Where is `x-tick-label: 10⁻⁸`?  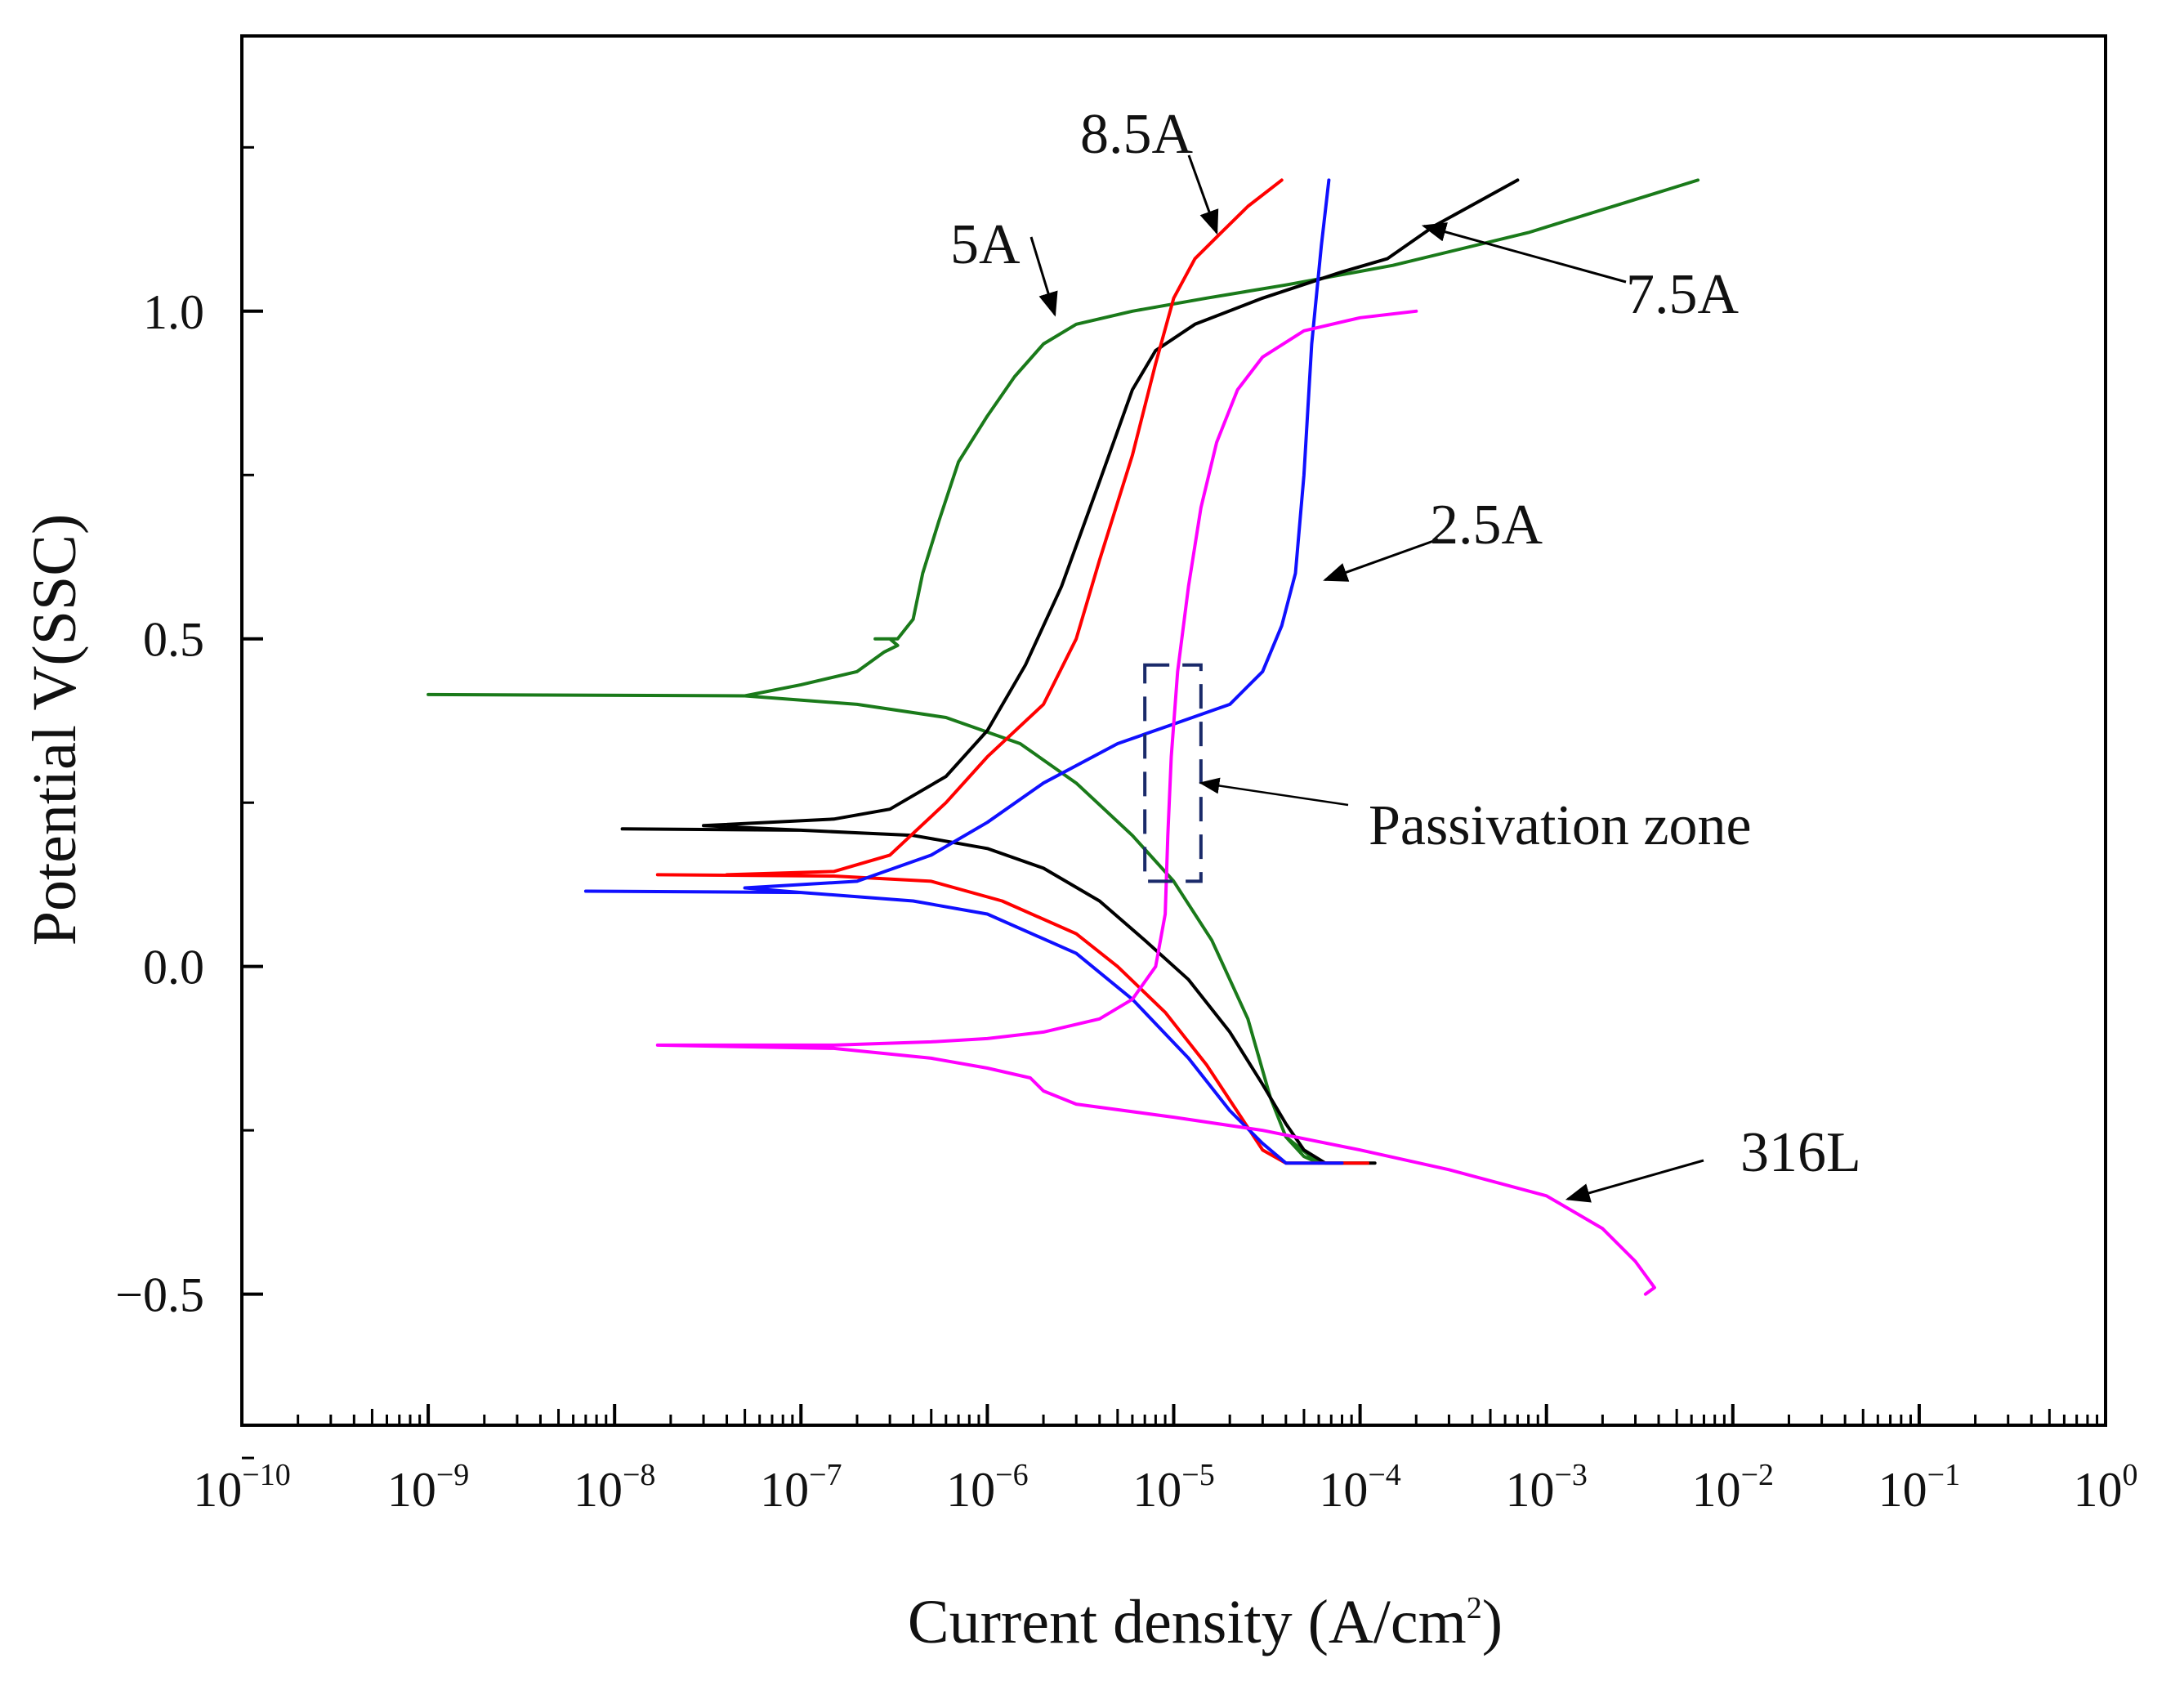
x-tick-label: 10⁻⁸ is located at coordinates (614, 1487).